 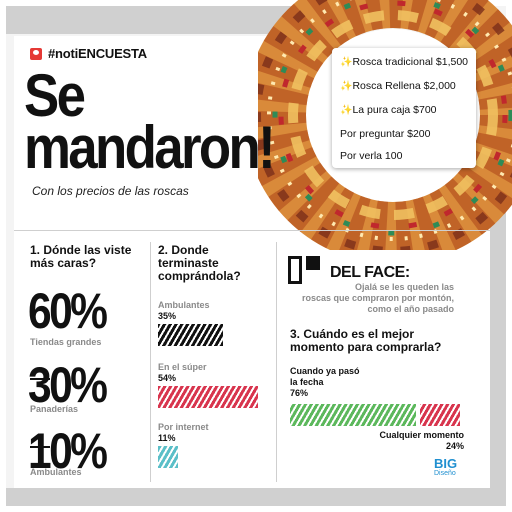 I want to click on logo-sub: Diseño, so click(x=445, y=473).